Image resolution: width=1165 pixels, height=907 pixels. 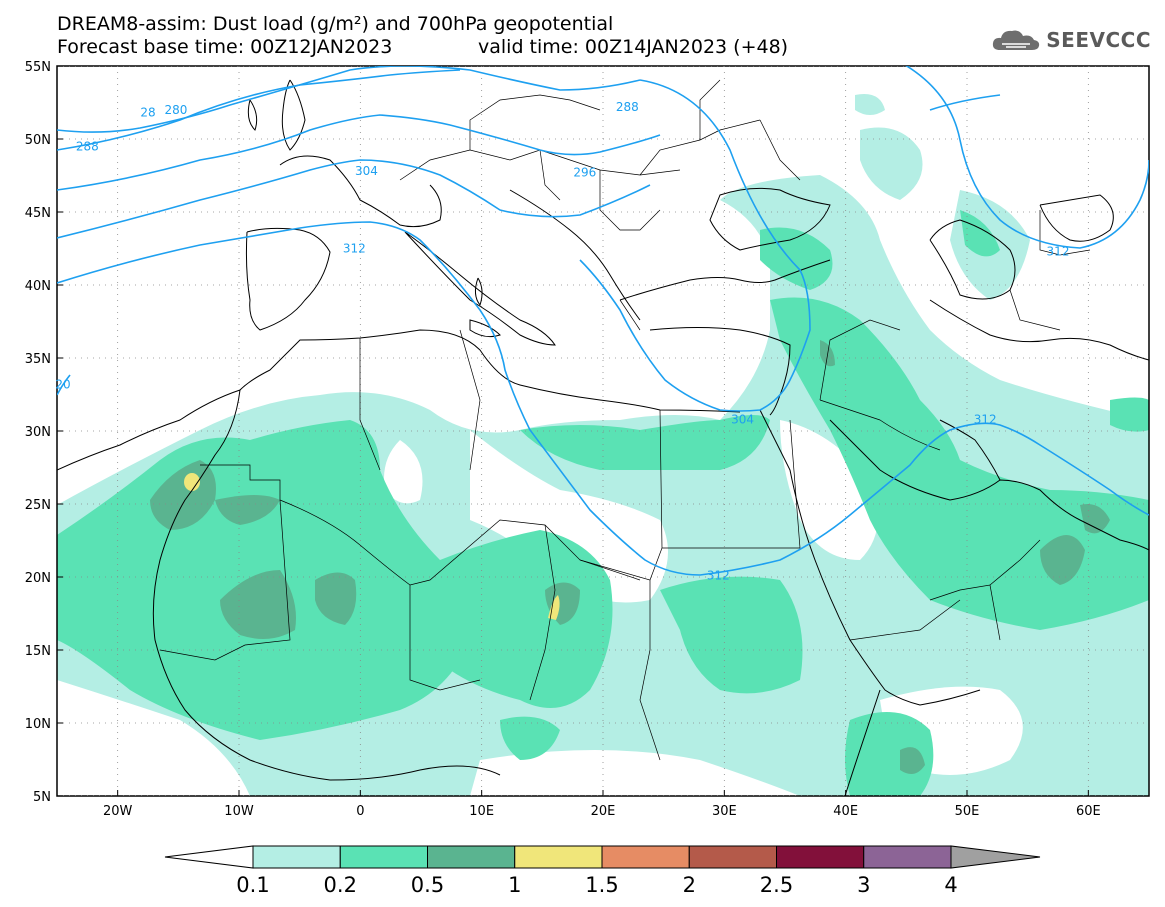 What do you see at coordinates (514, 885) in the screenshot?
I see `colorbar-label: 1` at bounding box center [514, 885].